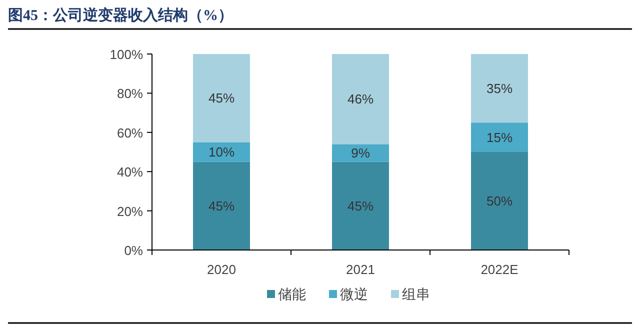 The width and height of the screenshot is (640, 329). Describe the element at coordinates (360, 269) in the screenshot. I see `x-tick-label: 2021` at that location.